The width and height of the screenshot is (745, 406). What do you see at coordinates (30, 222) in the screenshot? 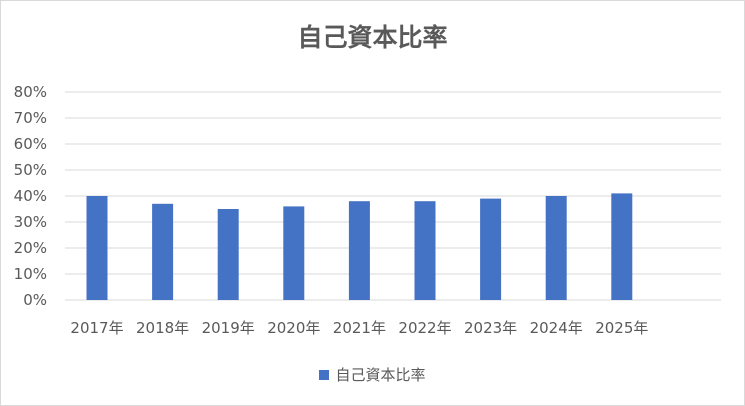
I see `y-tick-label: 30%` at bounding box center [30, 222].